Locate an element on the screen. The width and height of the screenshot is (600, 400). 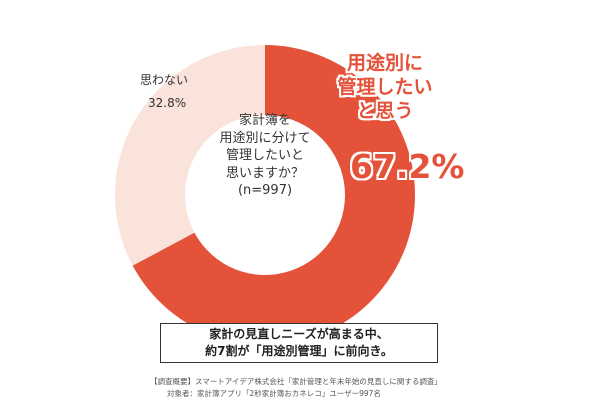
donut-segment is located at coordinates (190, 155).